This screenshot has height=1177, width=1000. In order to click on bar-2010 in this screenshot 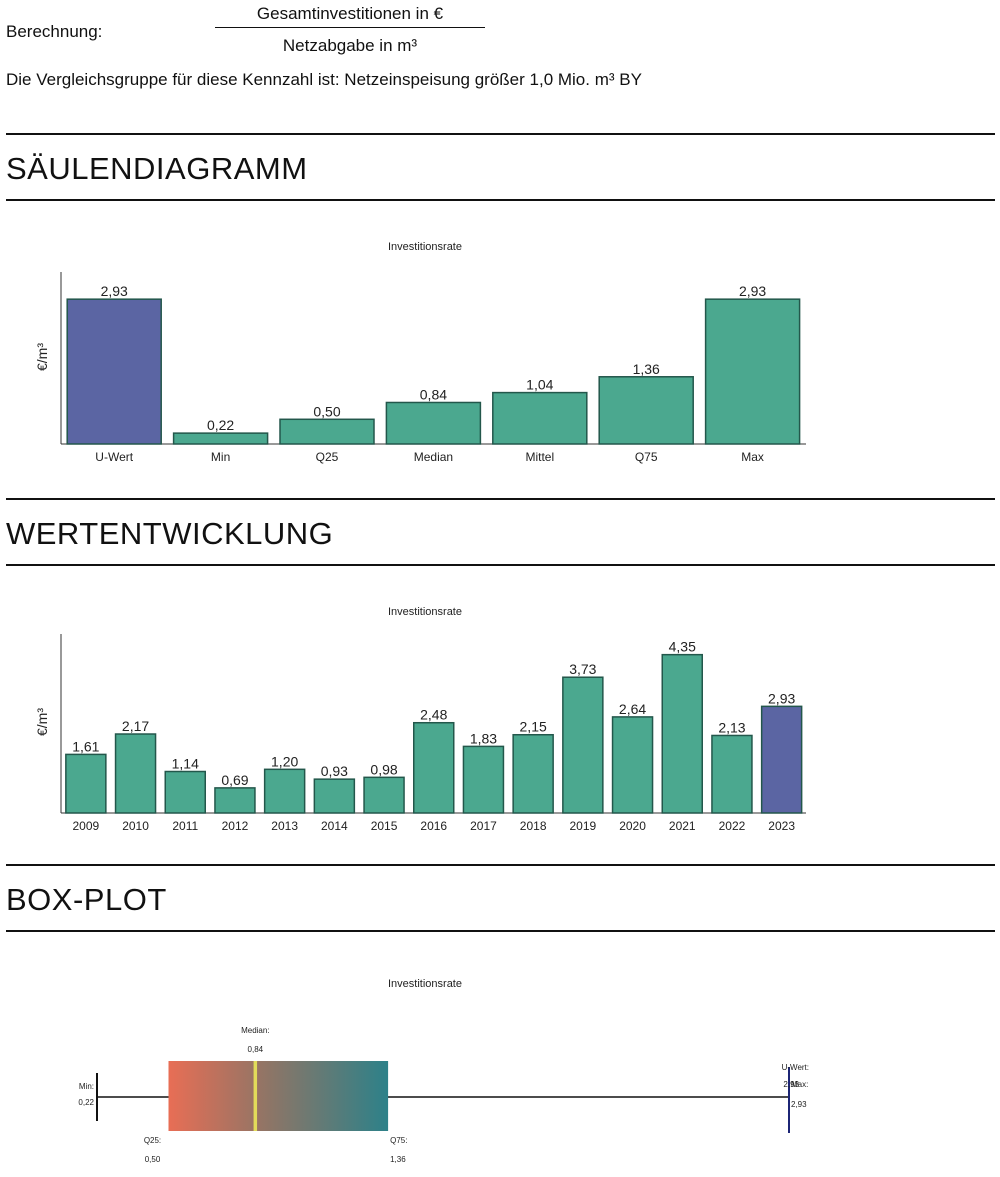, I will do `click(135, 773)`.